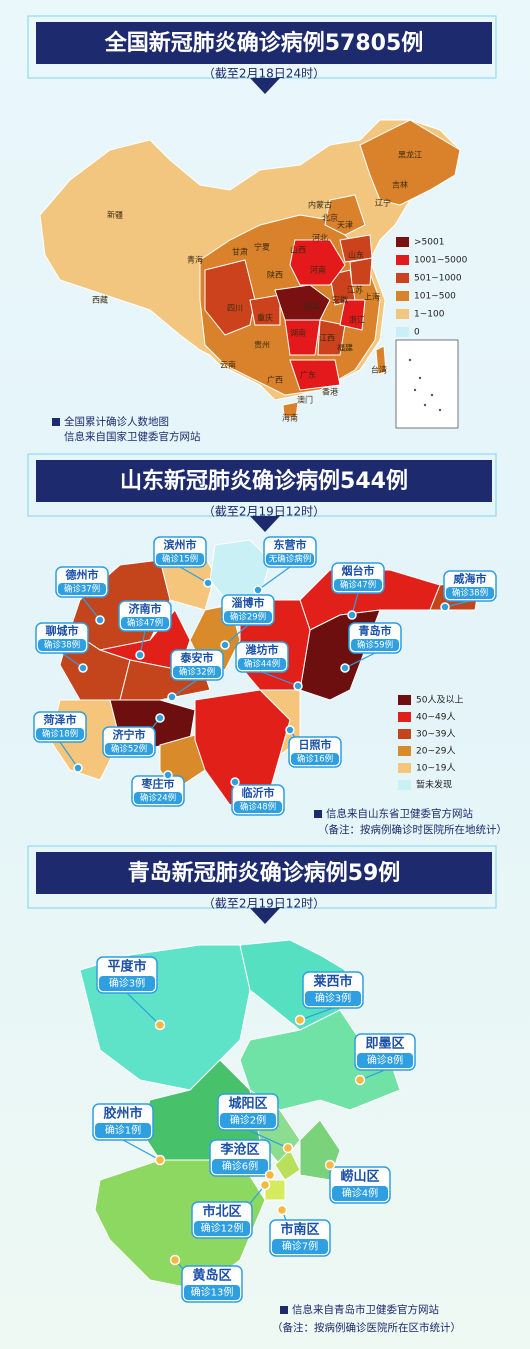 This screenshot has width=530, height=1349. I want to click on callout-name: 泰安市, so click(197, 658).